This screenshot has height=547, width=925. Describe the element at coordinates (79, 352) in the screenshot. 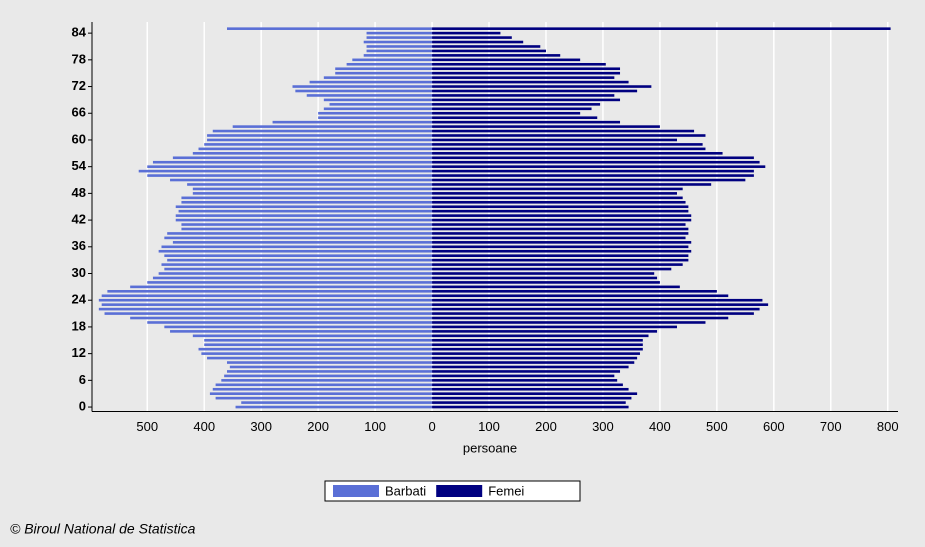

I see `y-tick-label: 12` at that location.